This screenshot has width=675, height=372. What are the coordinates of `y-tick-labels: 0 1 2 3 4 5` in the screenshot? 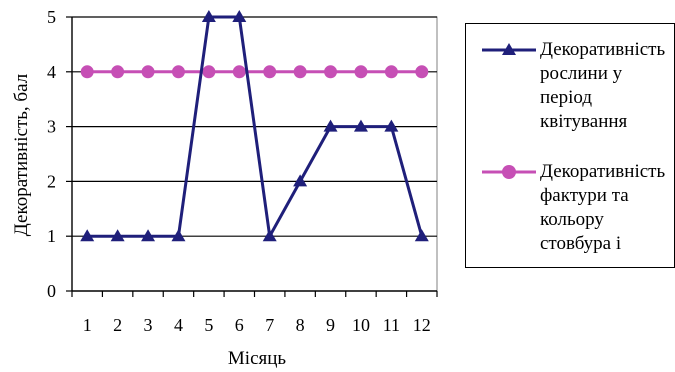 It's located at (51, 154).